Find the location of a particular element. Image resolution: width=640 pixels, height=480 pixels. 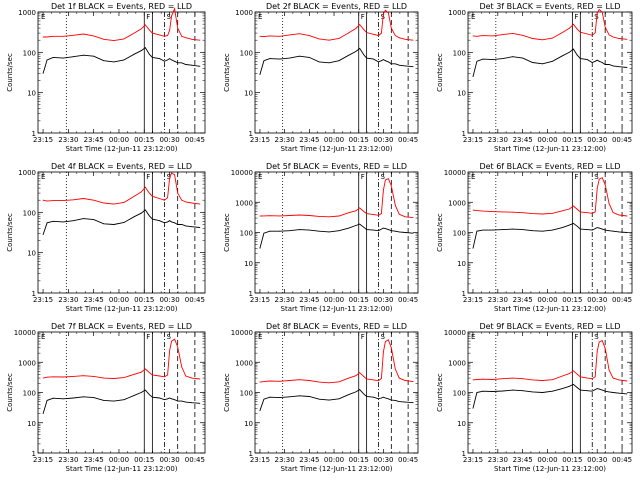

x-tick-label: 00:30 is located at coordinates (169, 300).